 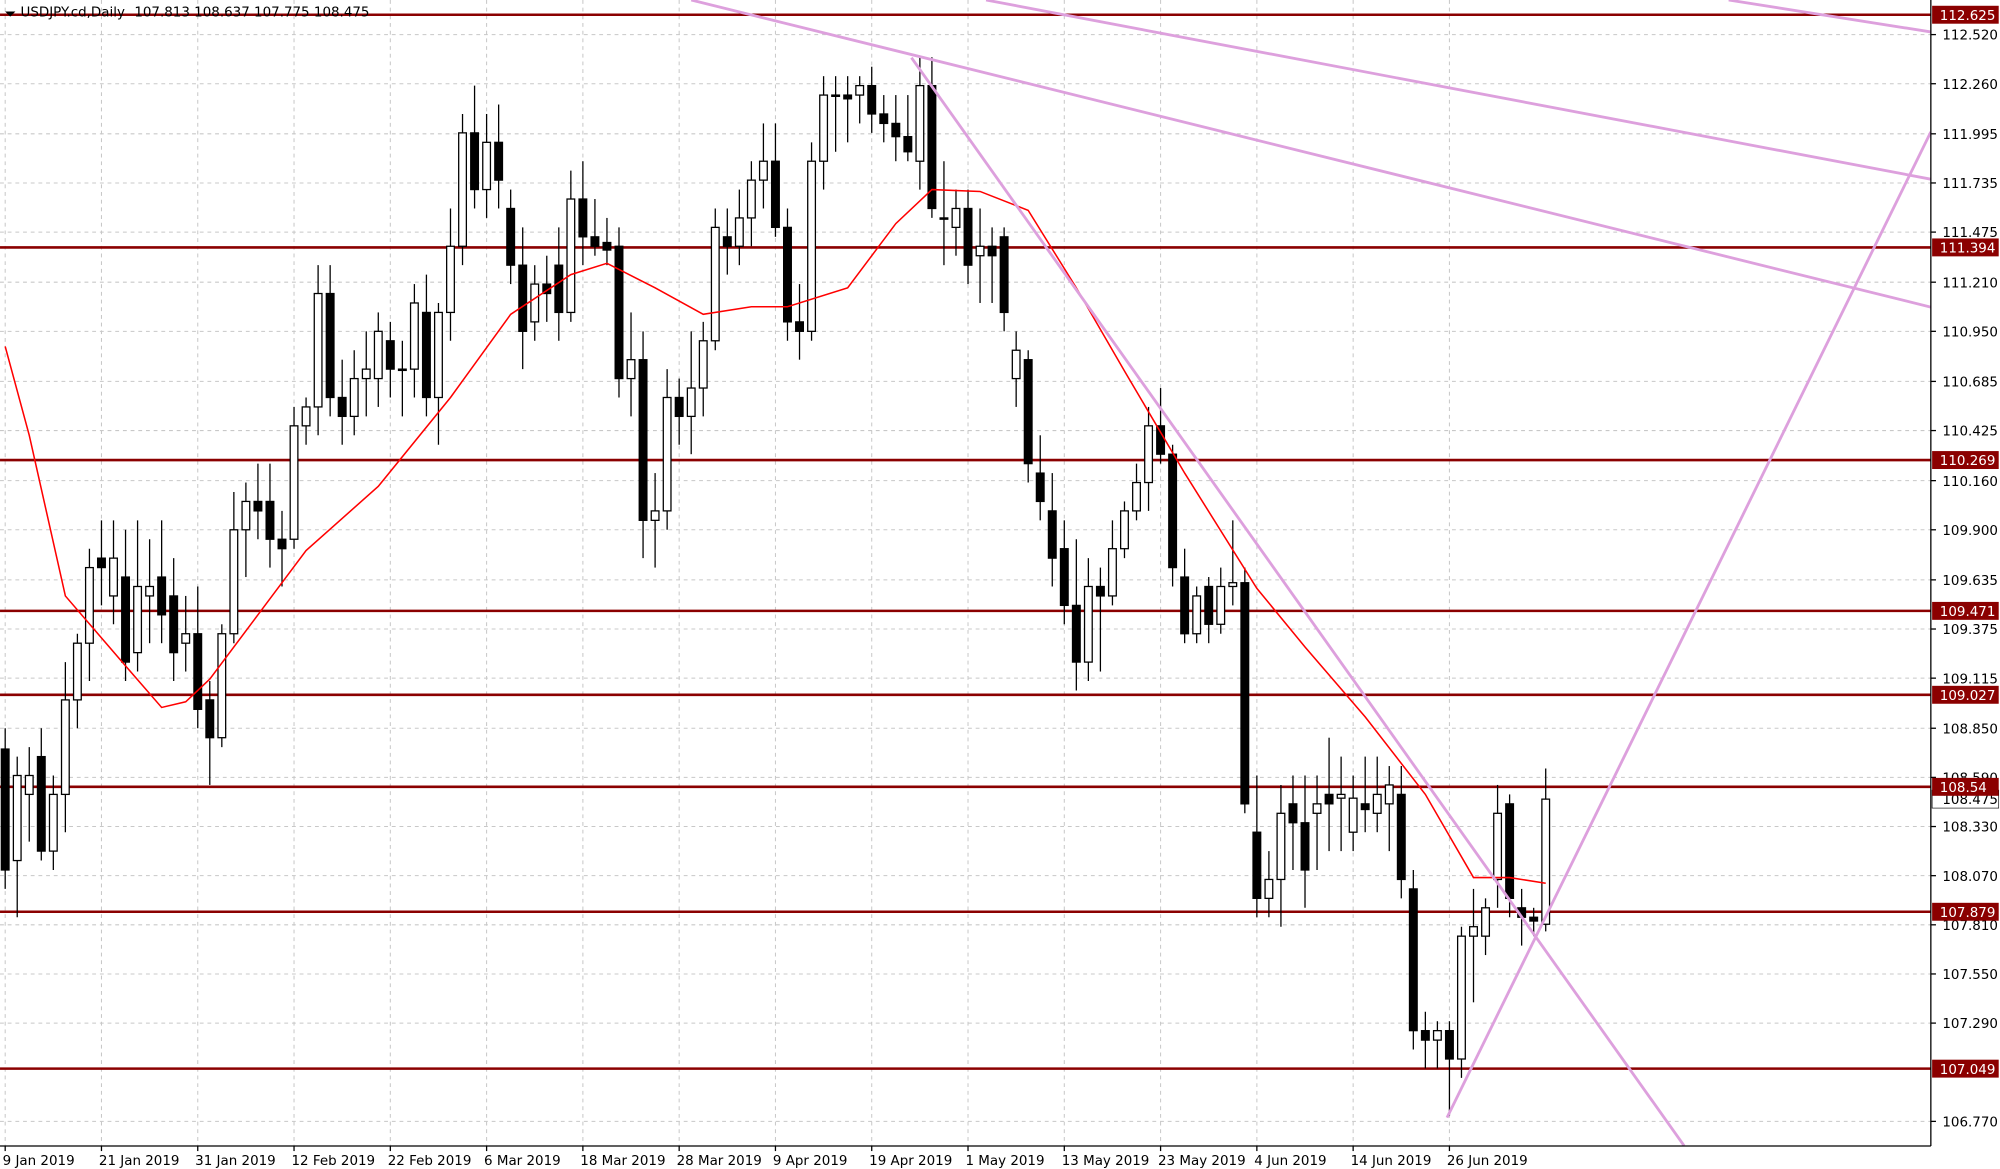 What do you see at coordinates (1970, 729) in the screenshot?
I see `y-tick-label: 108.850` at bounding box center [1970, 729].